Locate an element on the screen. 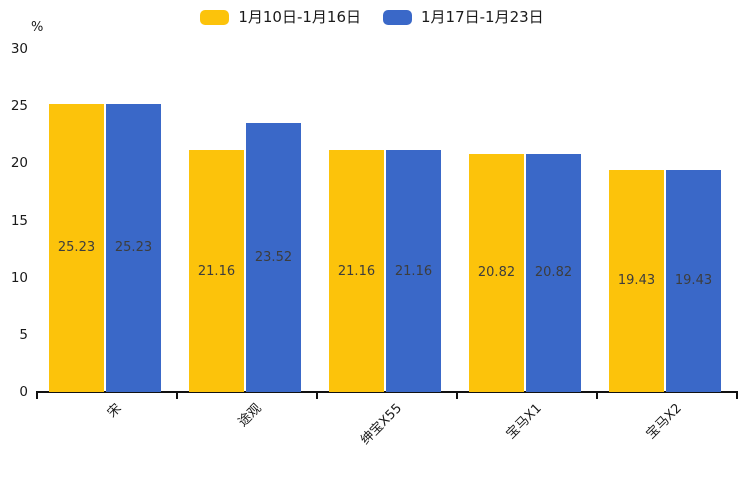  y-axis-tick-label: 10 is located at coordinates (19, 277).